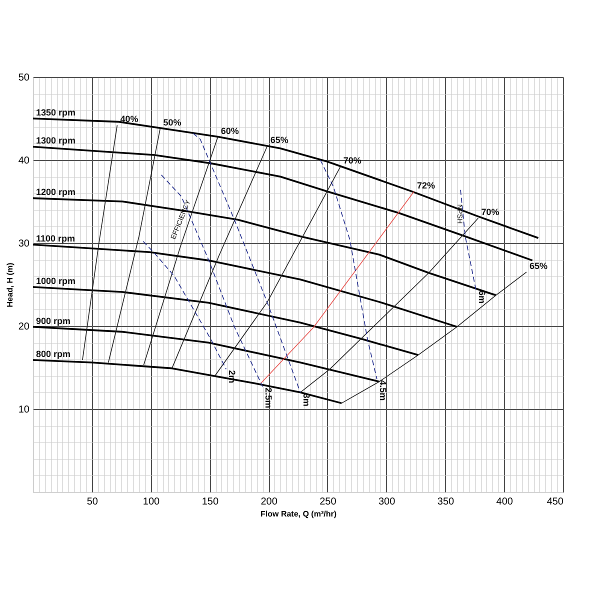 This screenshot has width=600, height=600. What do you see at coordinates (56, 113) in the screenshot?
I see `series-label: 1350 rpm` at bounding box center [56, 113].